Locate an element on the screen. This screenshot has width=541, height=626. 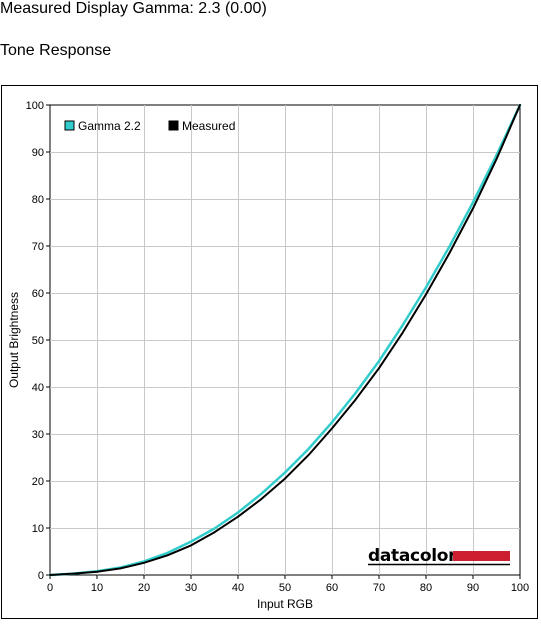
x-tick-label: 60 is located at coordinates (332, 588).